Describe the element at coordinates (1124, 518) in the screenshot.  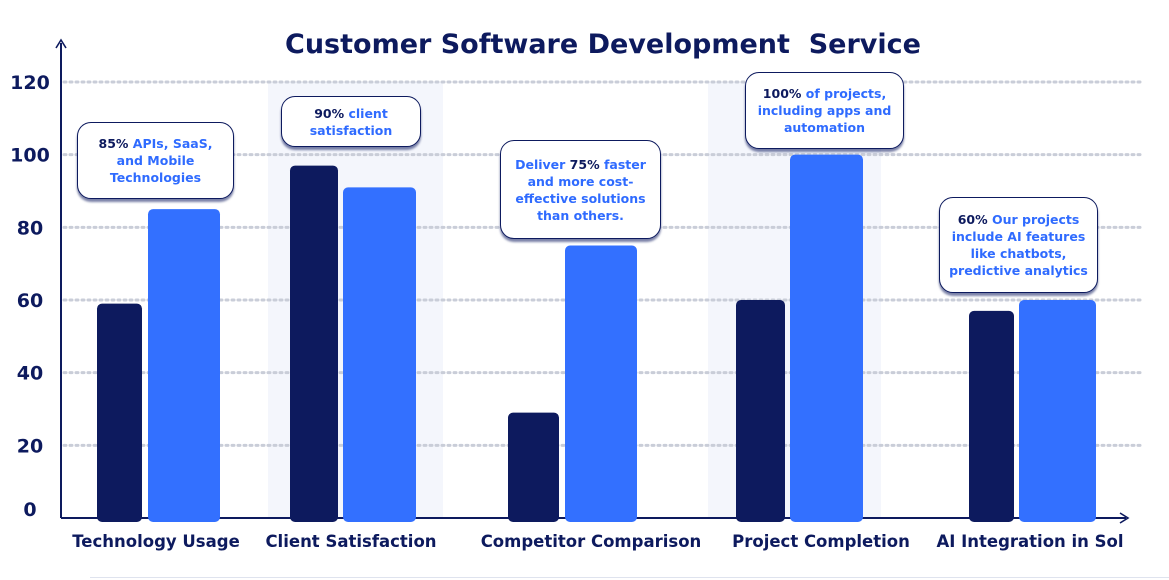
I see `x-axis-arrow` at that location.